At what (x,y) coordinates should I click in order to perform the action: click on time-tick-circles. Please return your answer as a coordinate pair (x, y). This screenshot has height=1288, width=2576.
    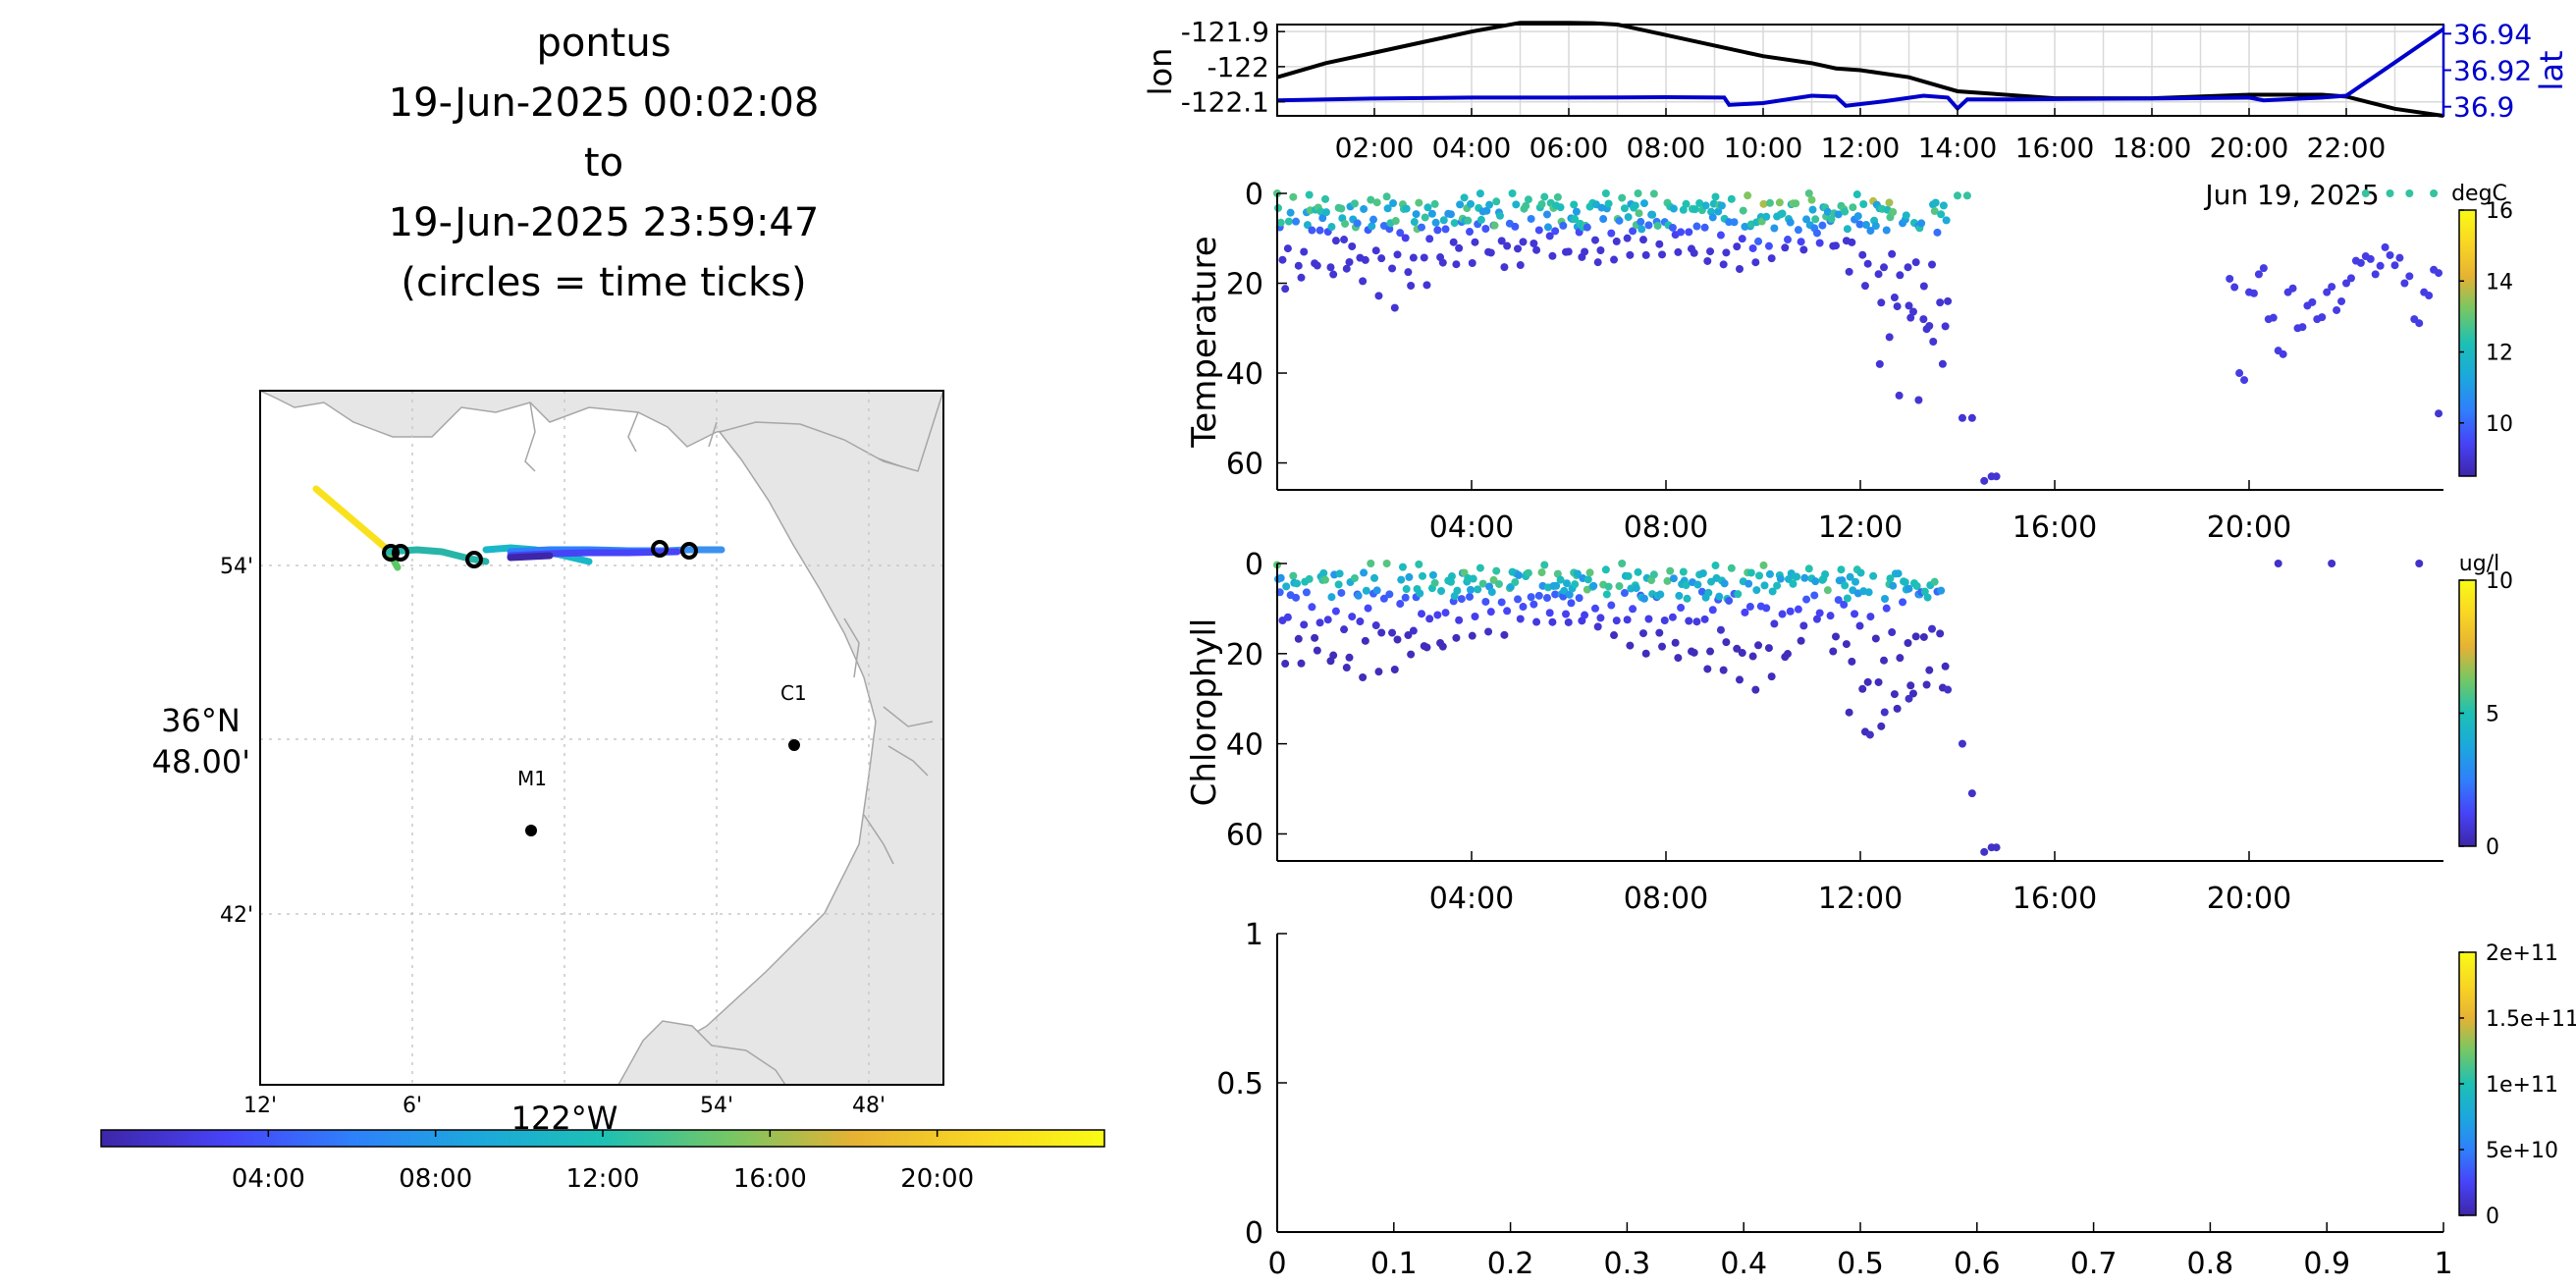
    Looking at the image, I should click on (540, 554).